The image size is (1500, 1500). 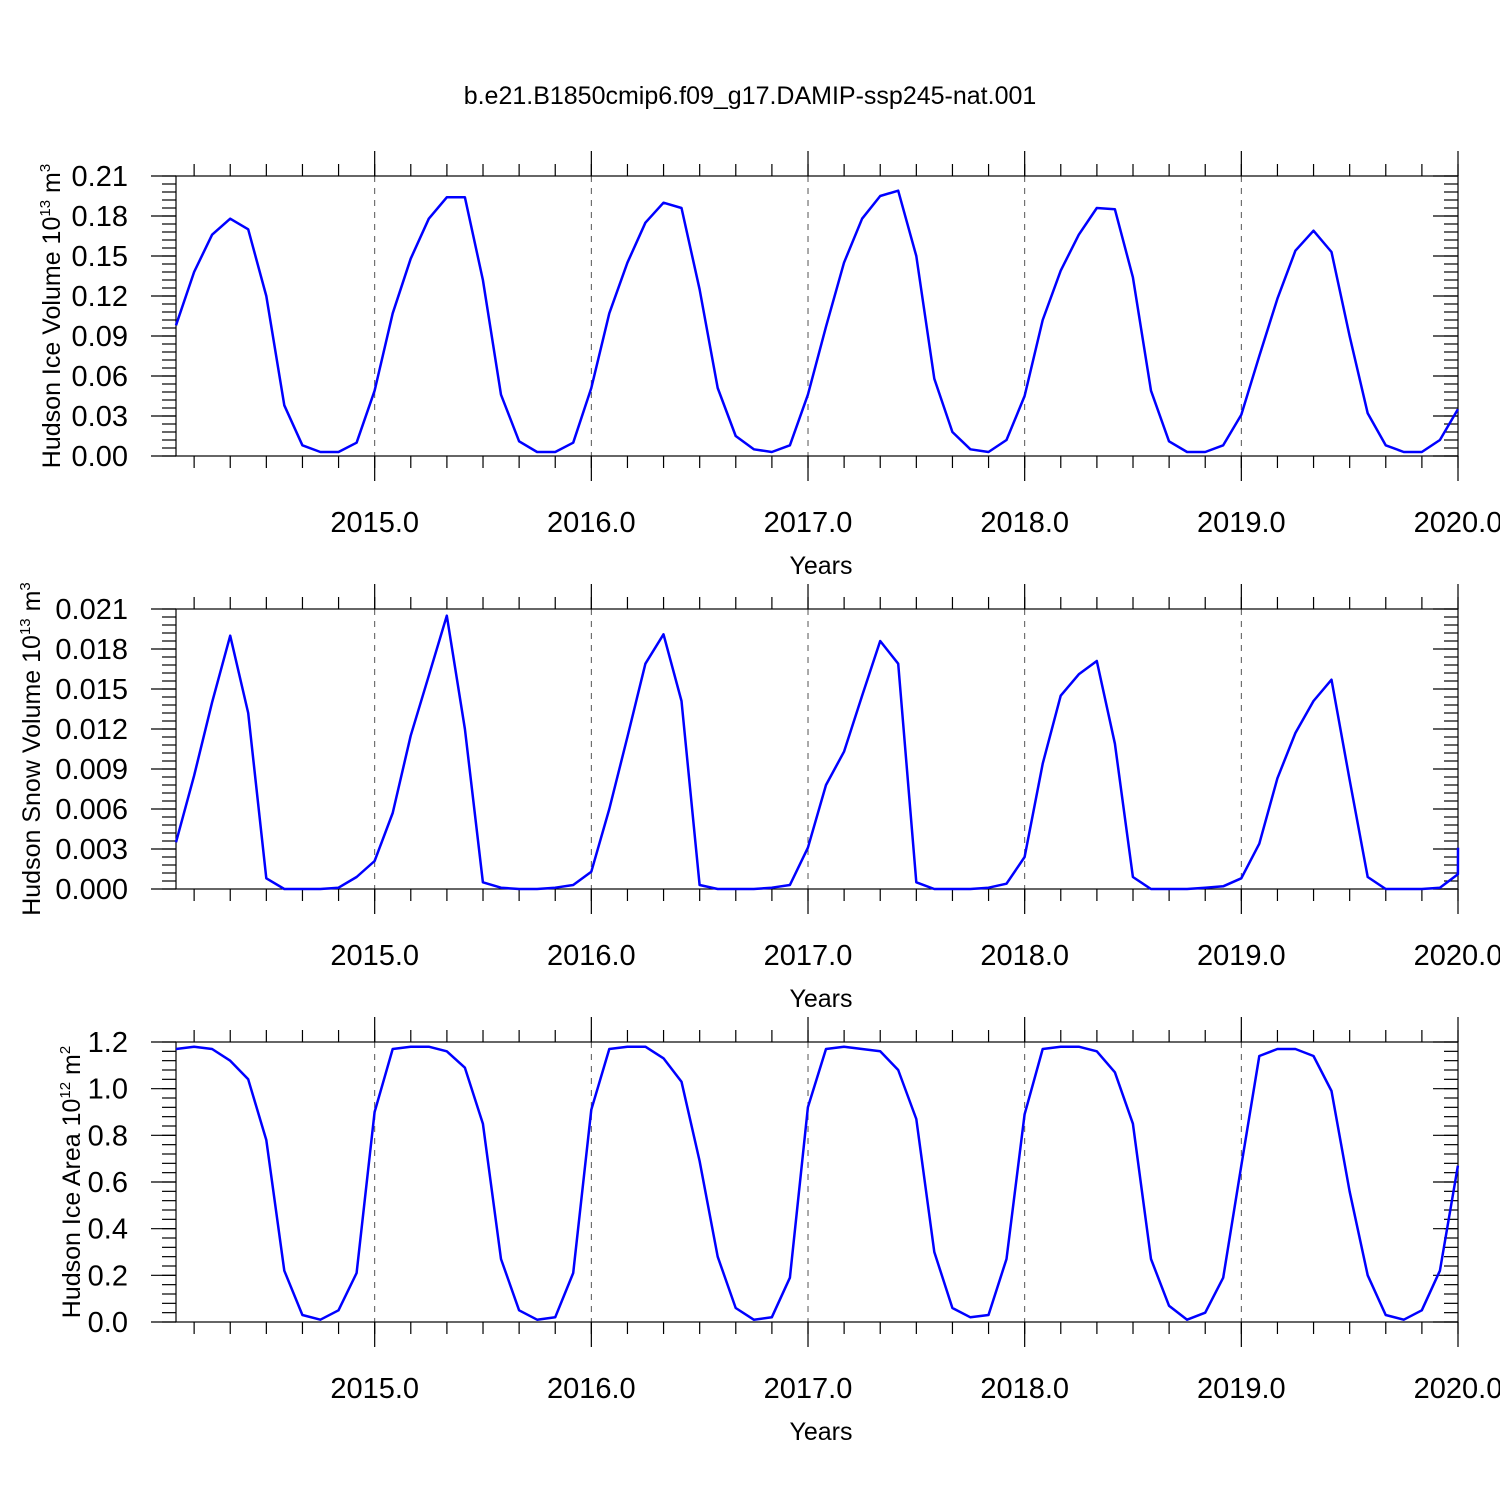 I want to click on y-axis-label-text: Hudson Ice Area 10, so click(x=72, y=1209).